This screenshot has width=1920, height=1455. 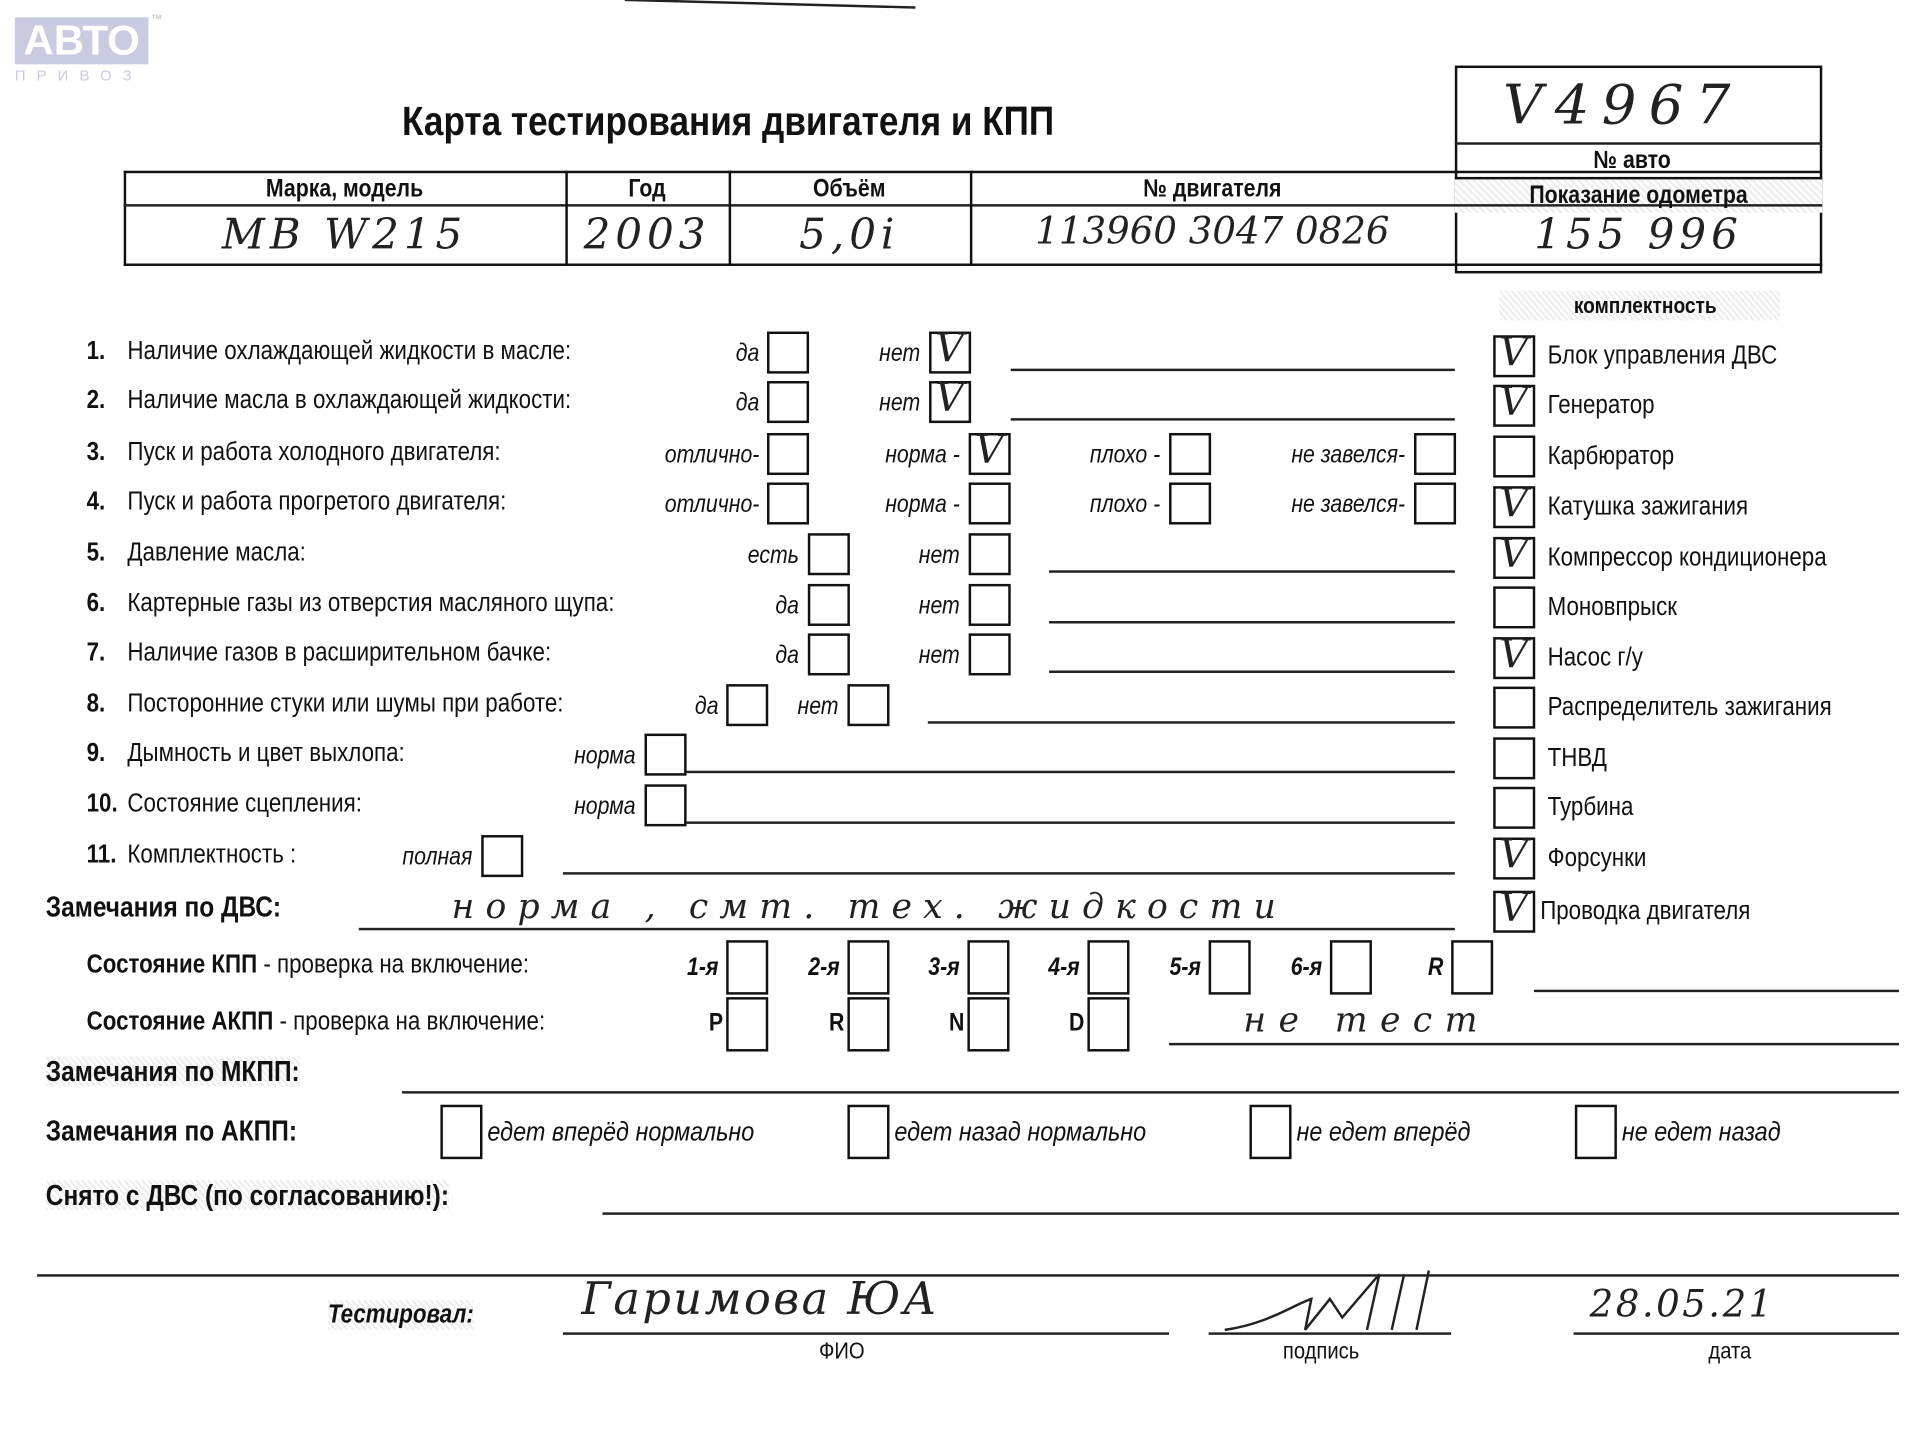 What do you see at coordinates (1366, 1020) in the screenshot?
I see `auto-gearbox-note: не тест` at bounding box center [1366, 1020].